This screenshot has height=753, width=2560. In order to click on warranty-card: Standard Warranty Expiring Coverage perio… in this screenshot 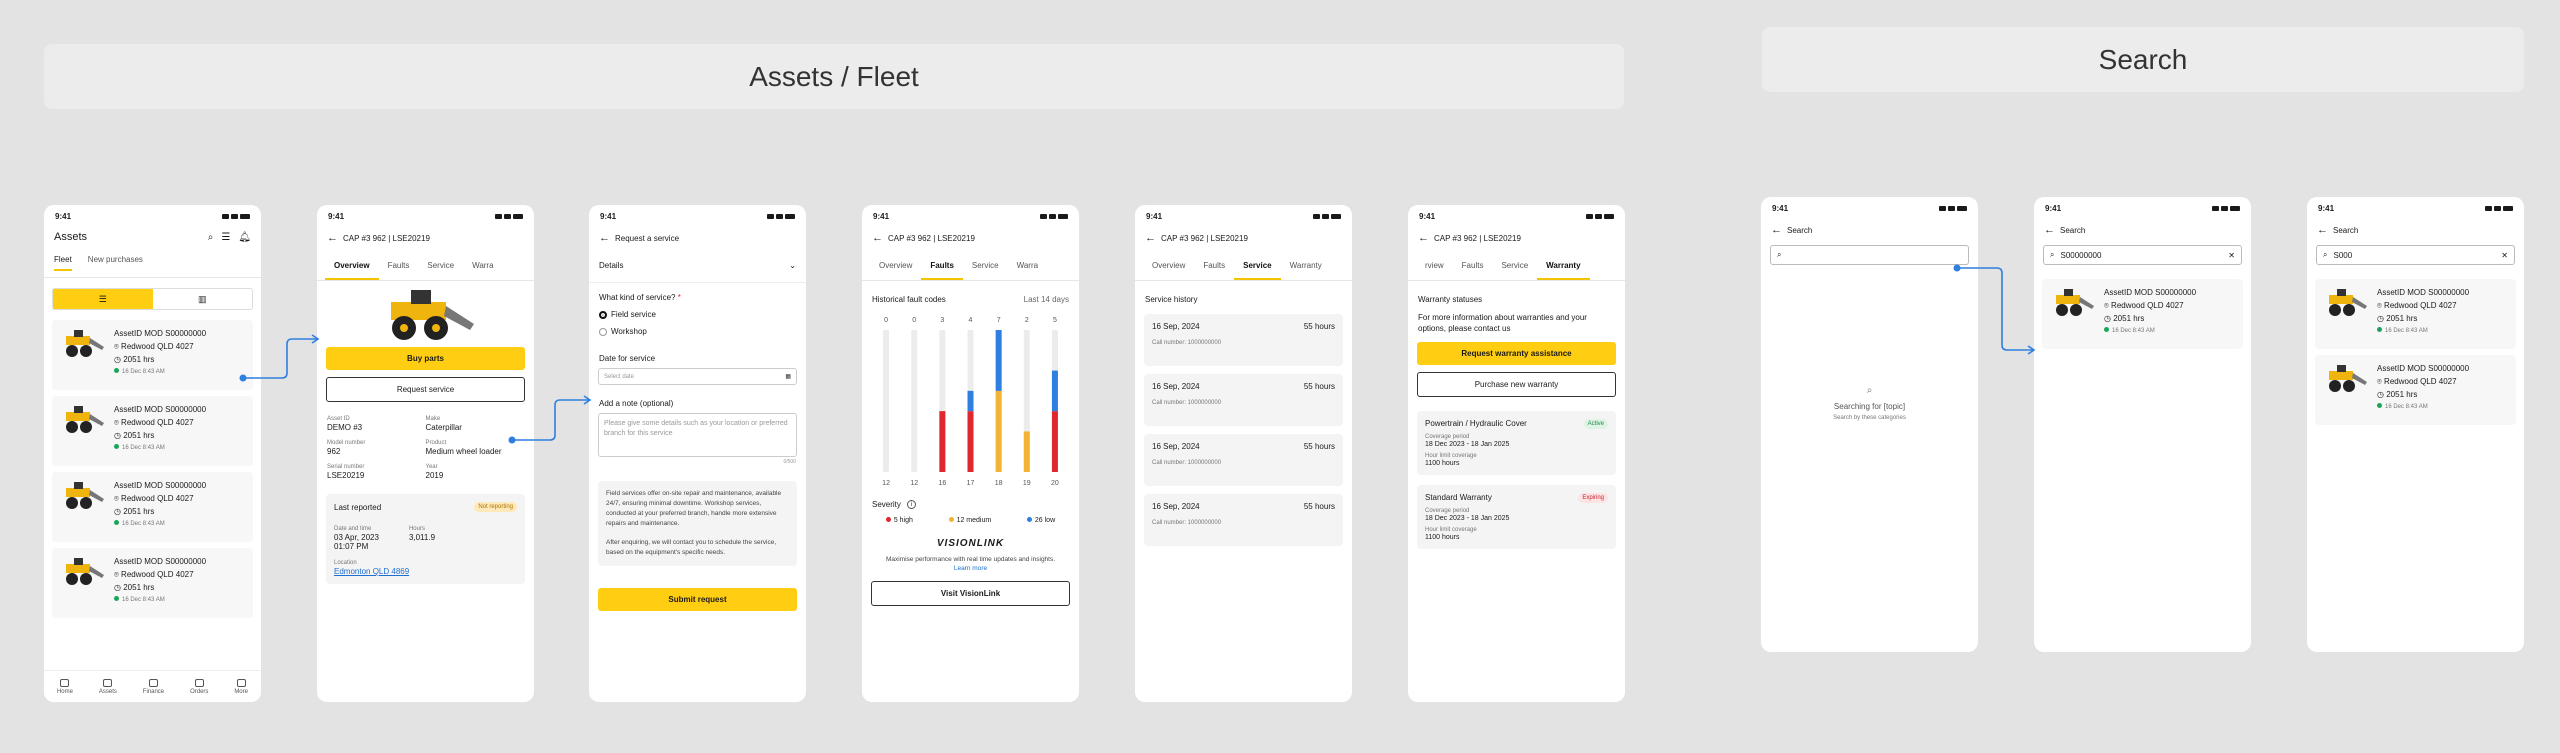, I will do `click(1516, 517)`.